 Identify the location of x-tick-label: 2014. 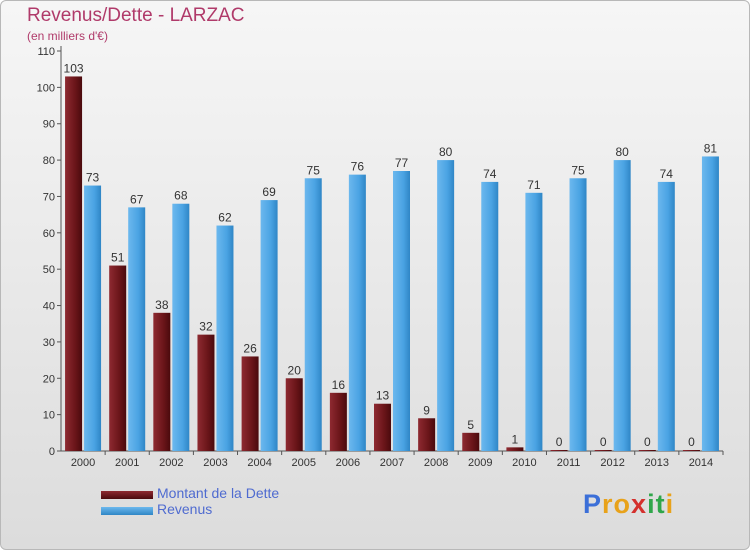
(701, 463).